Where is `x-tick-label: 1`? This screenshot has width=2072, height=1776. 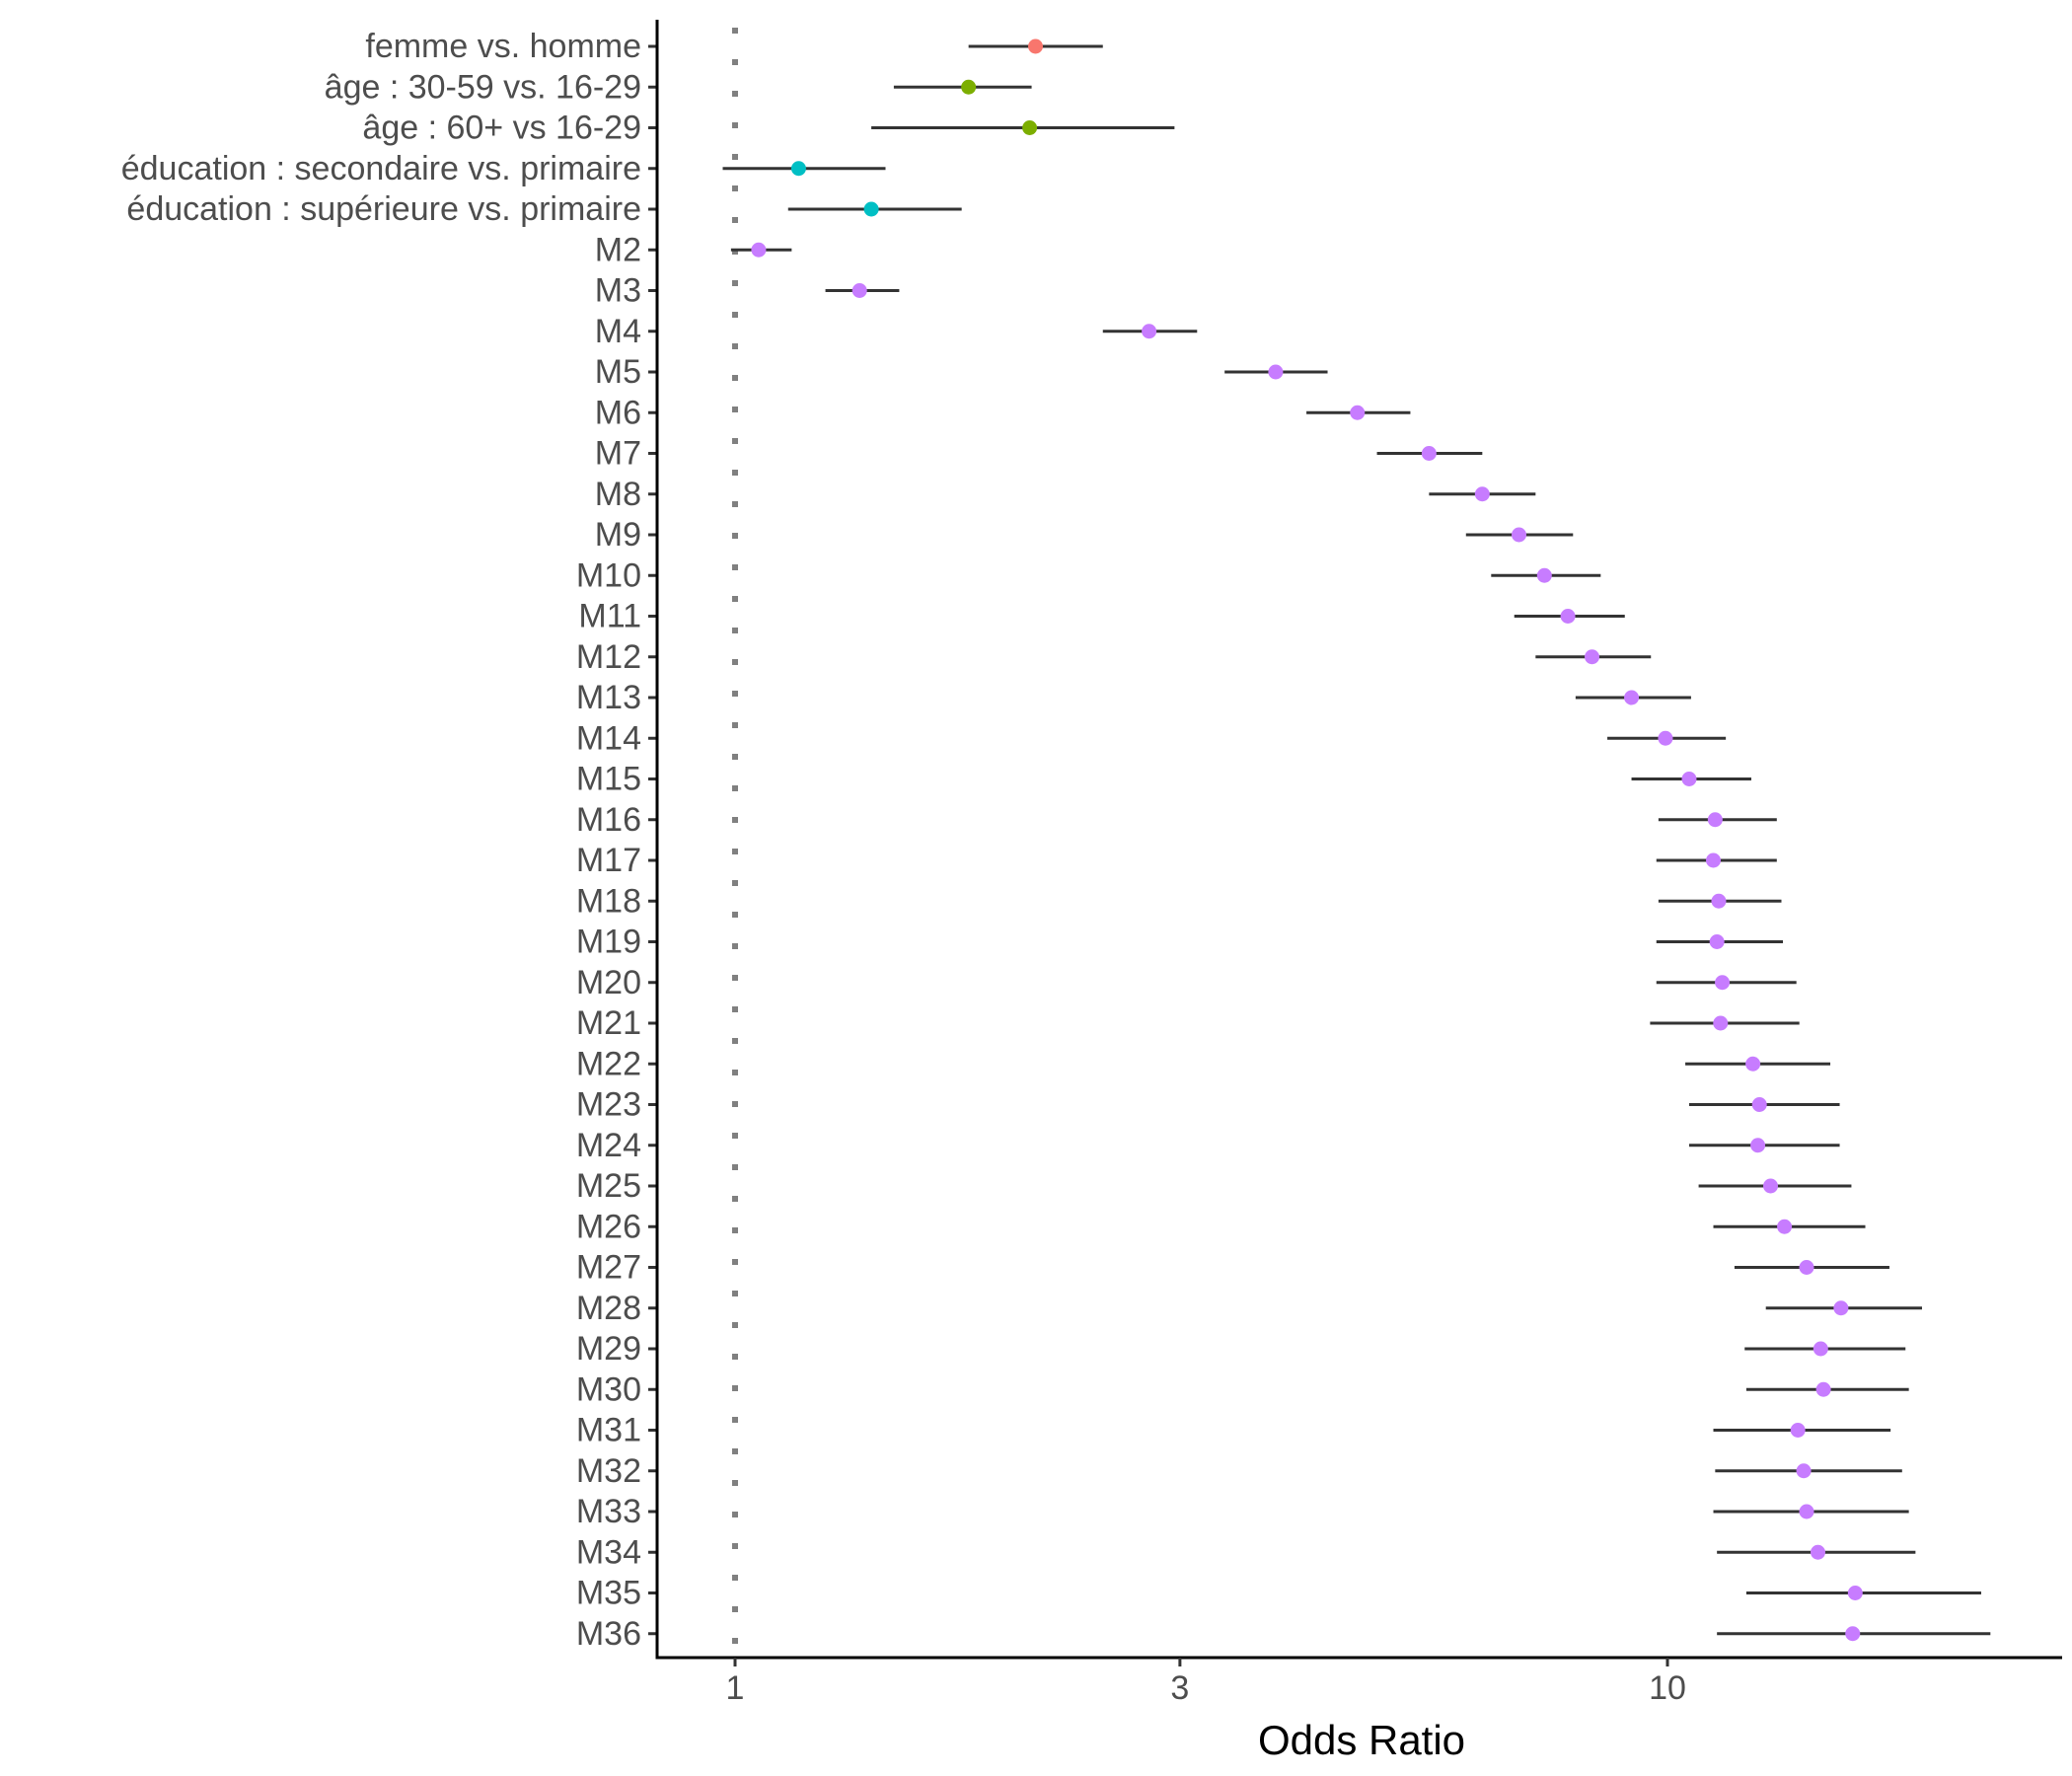 x-tick-label: 1 is located at coordinates (736, 1688).